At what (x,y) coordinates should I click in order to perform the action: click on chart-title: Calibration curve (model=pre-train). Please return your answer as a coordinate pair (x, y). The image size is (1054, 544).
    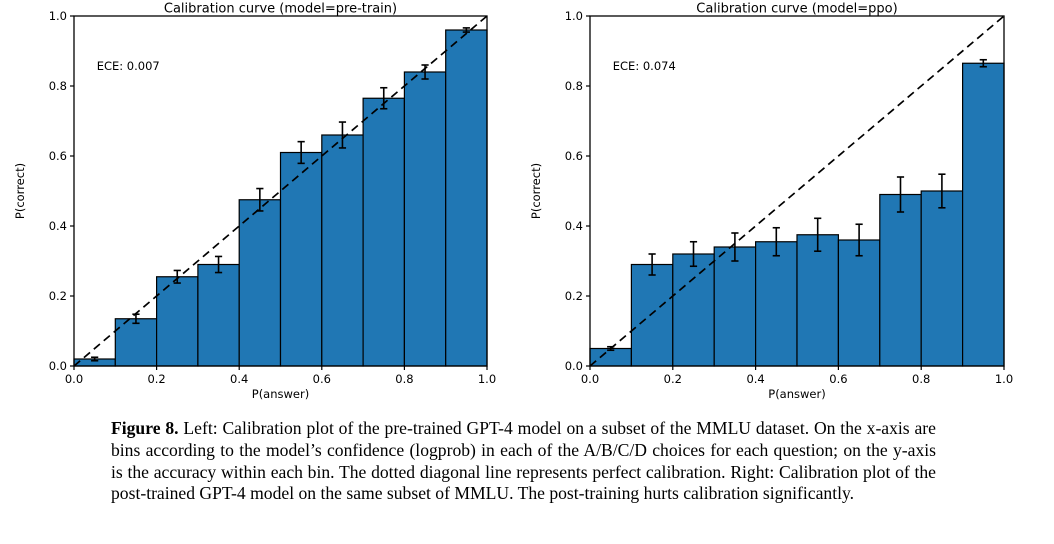
    Looking at the image, I should click on (280, 9).